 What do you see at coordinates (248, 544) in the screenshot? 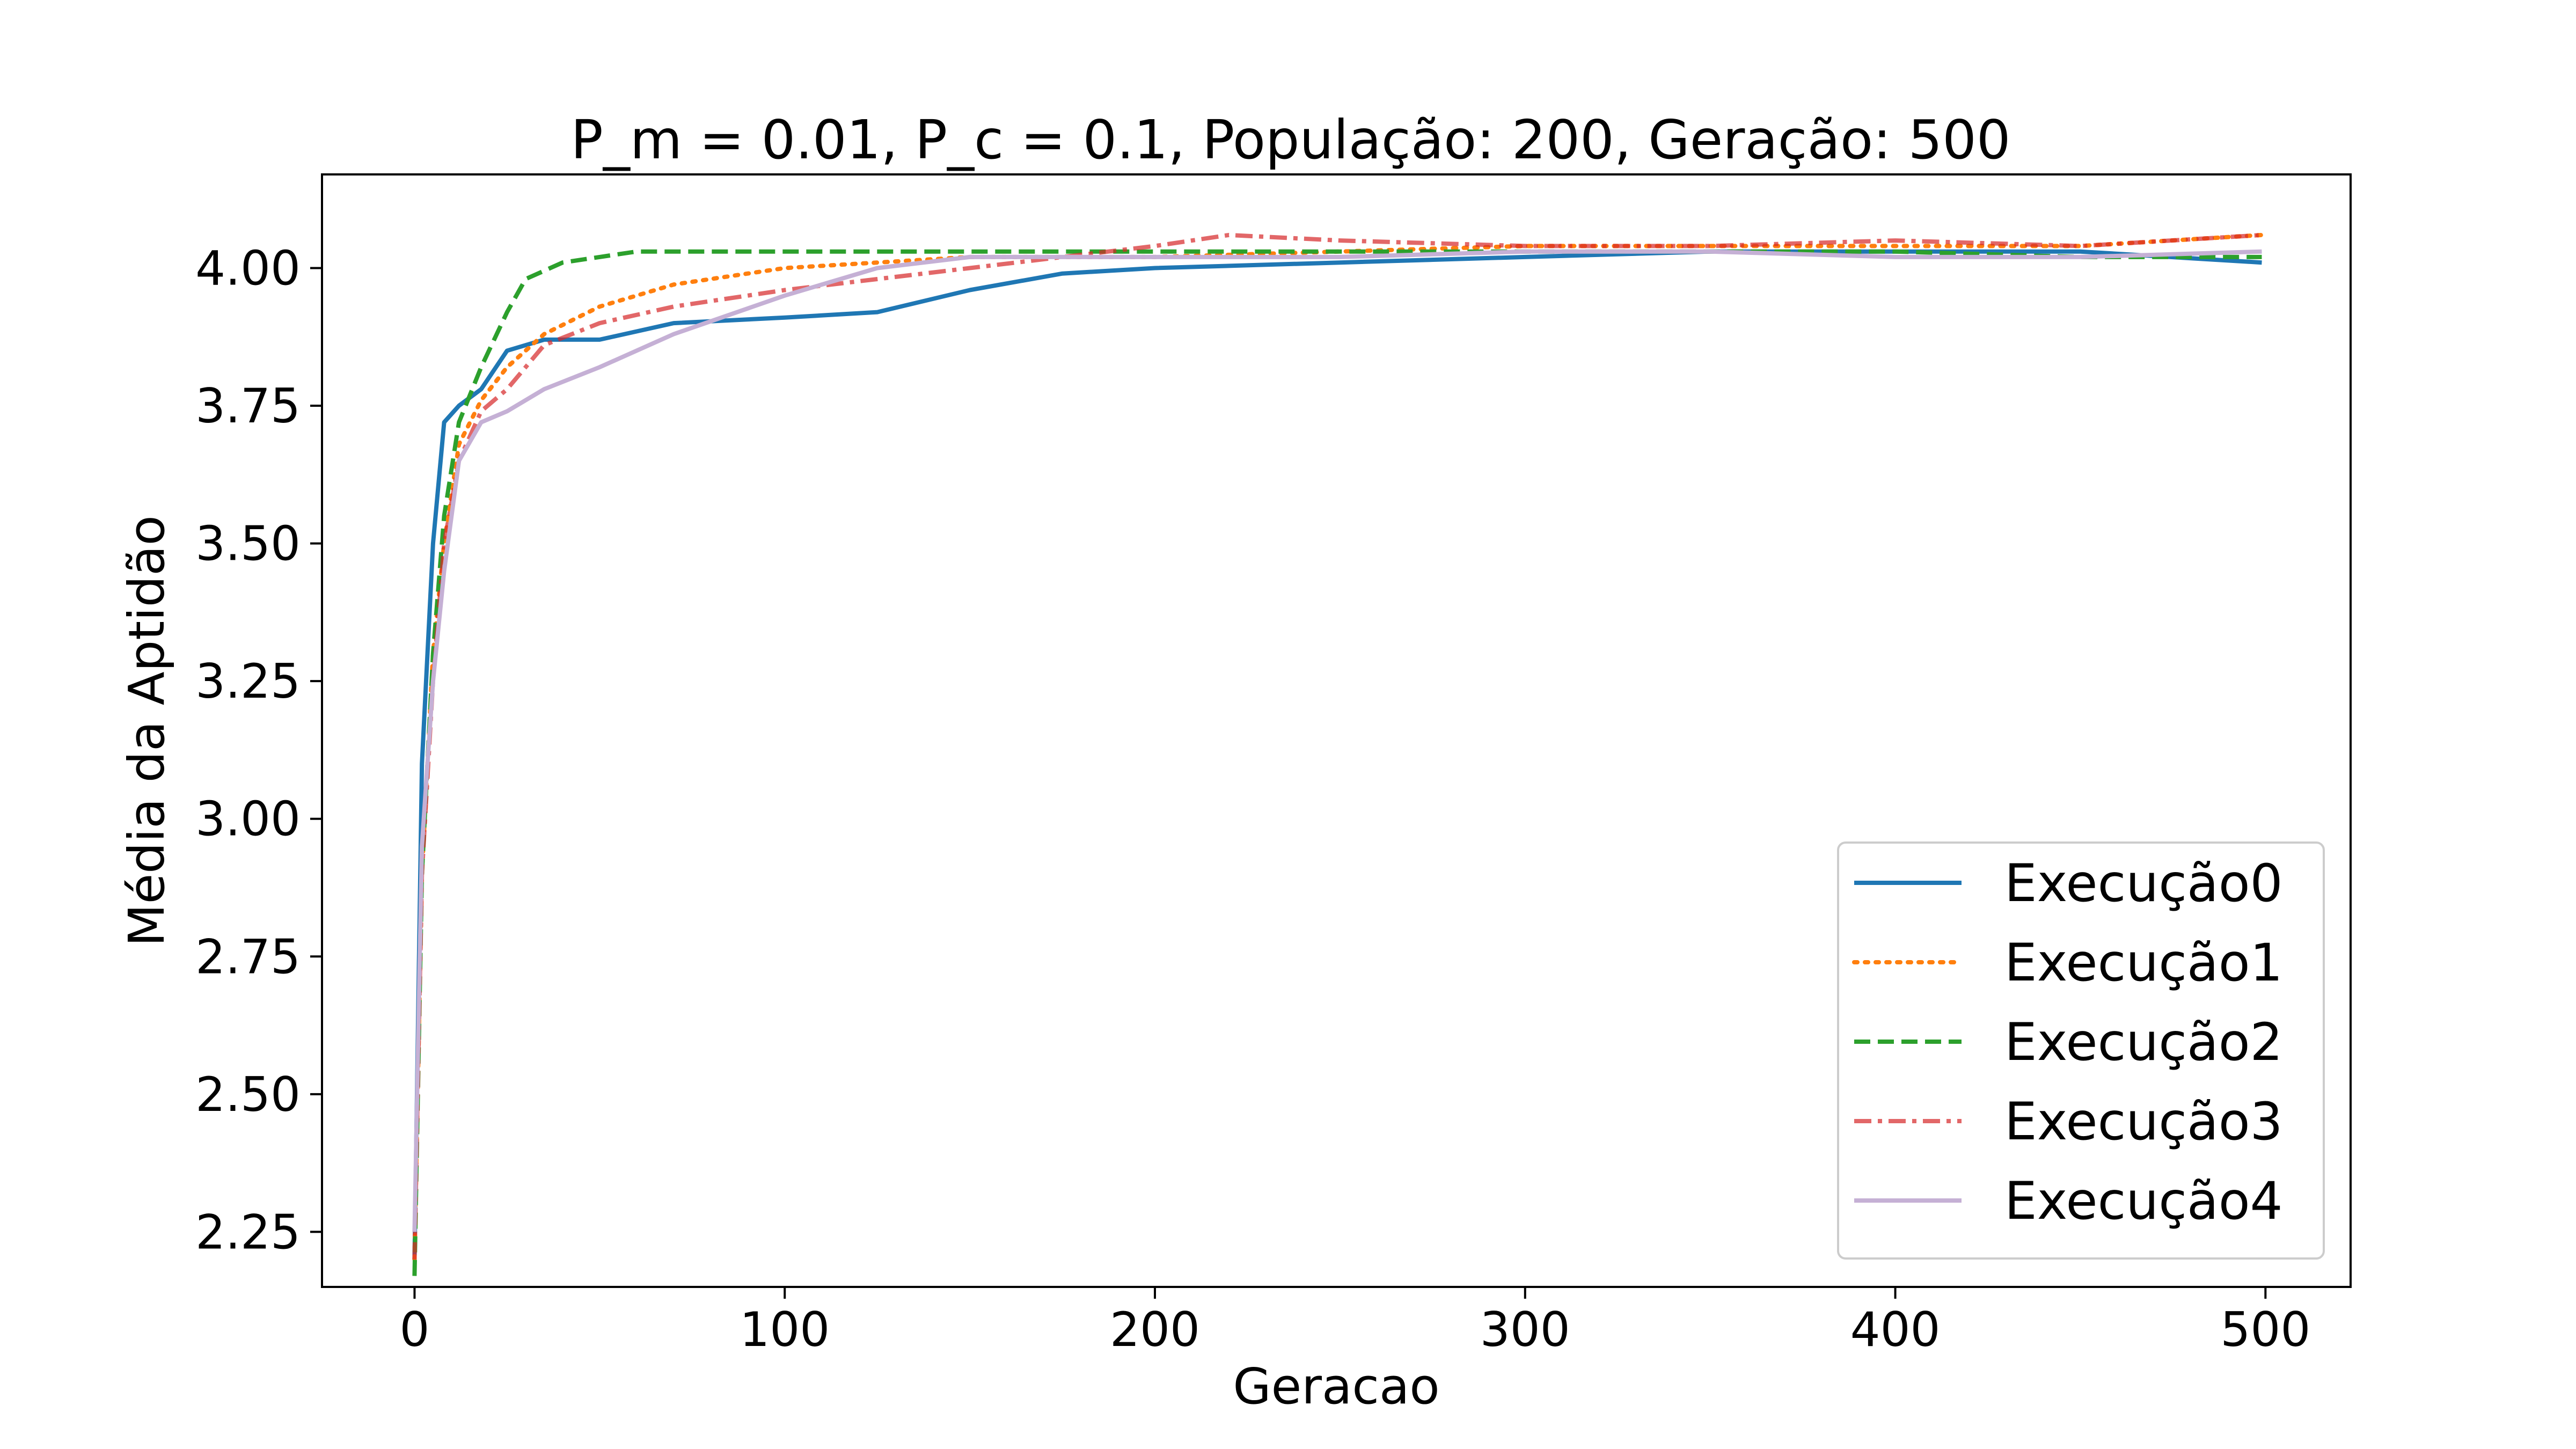
I see `y-tick-label: 3.50` at bounding box center [248, 544].